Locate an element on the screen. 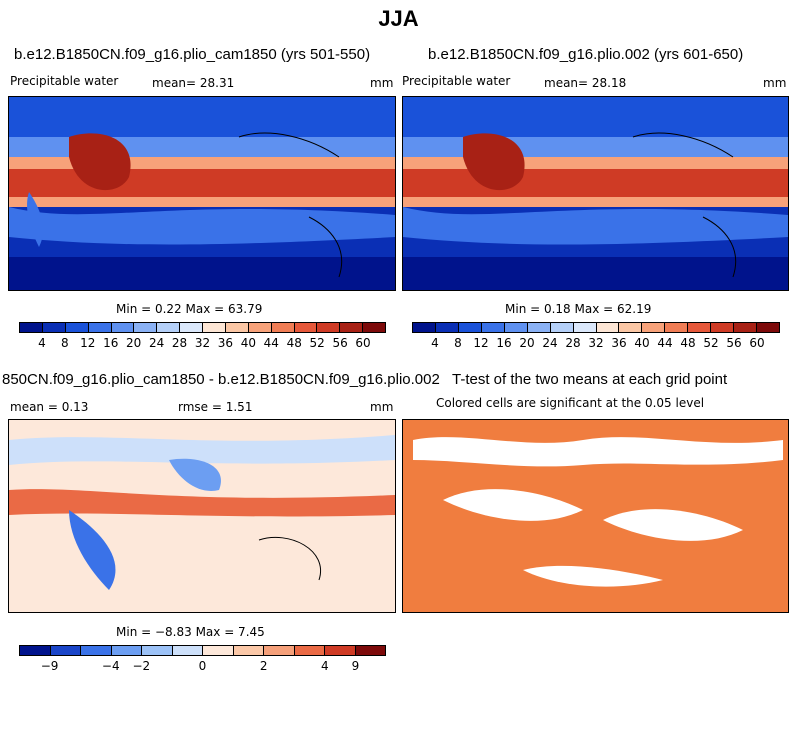 Image resolution: width=797 pixels, height=733 pixels. colorbar-tick-label: 48 is located at coordinates (688, 343).